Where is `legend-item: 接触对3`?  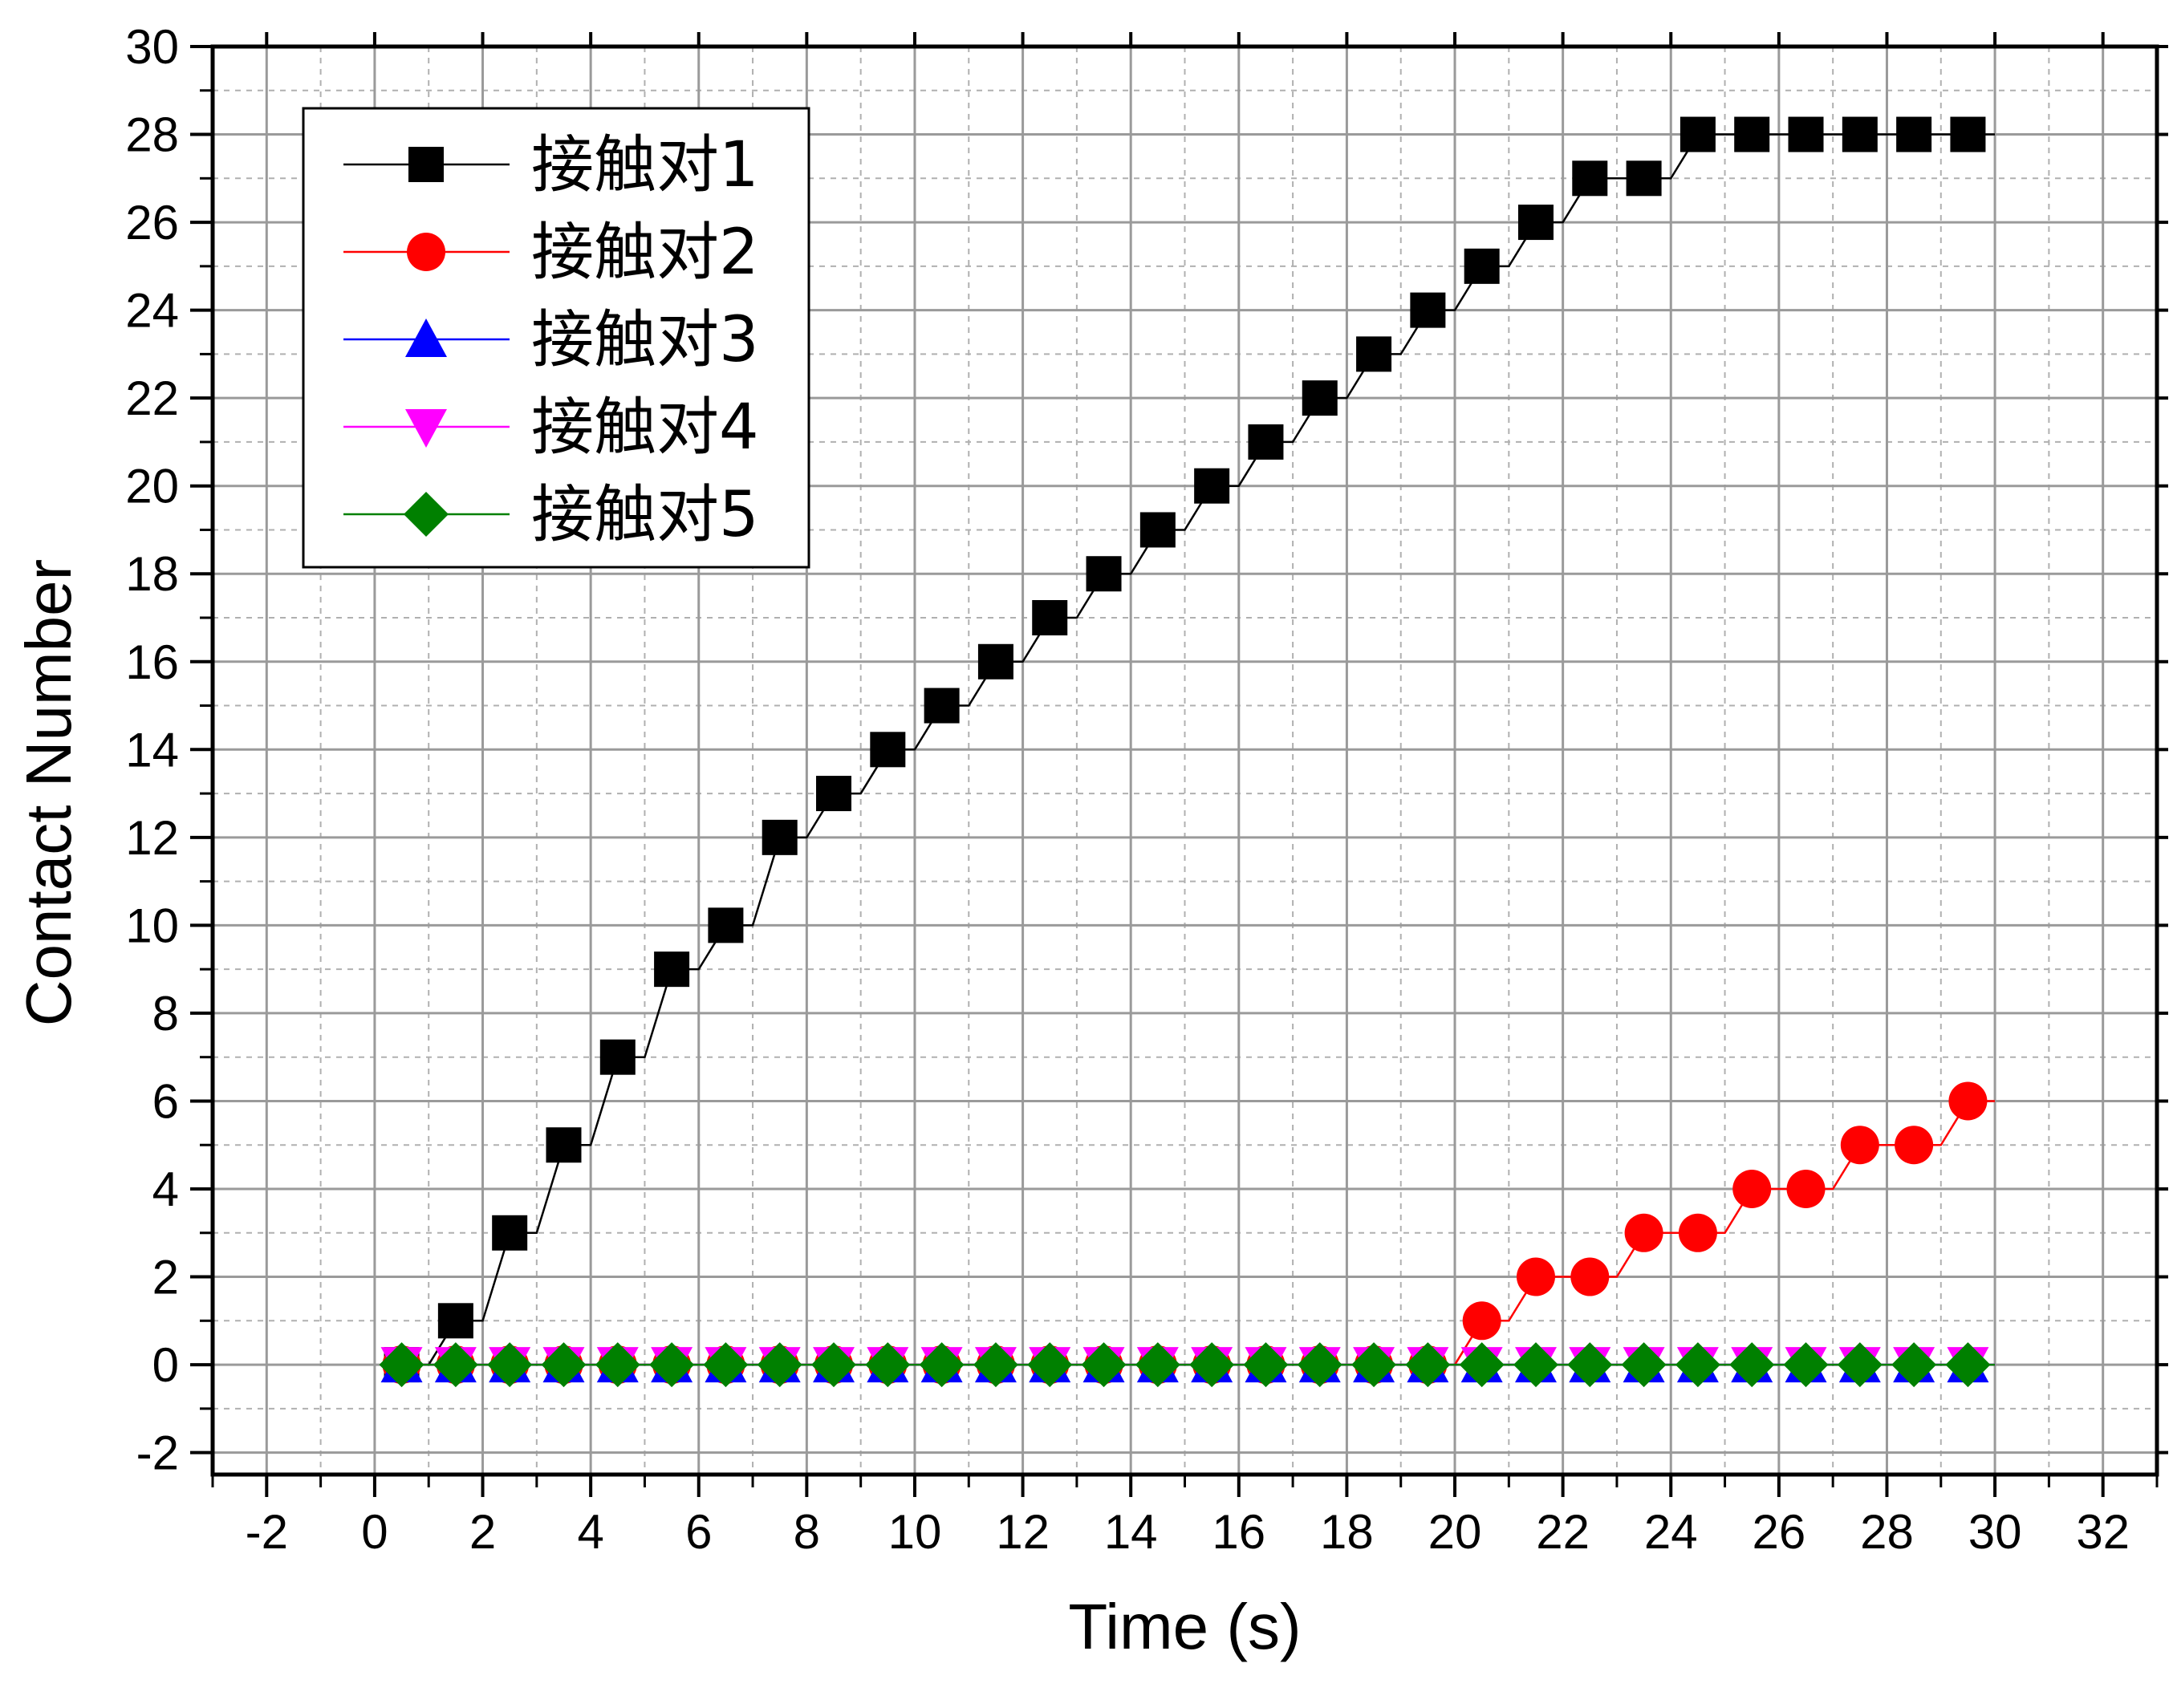
legend-item: 接触对3 is located at coordinates (551, 340).